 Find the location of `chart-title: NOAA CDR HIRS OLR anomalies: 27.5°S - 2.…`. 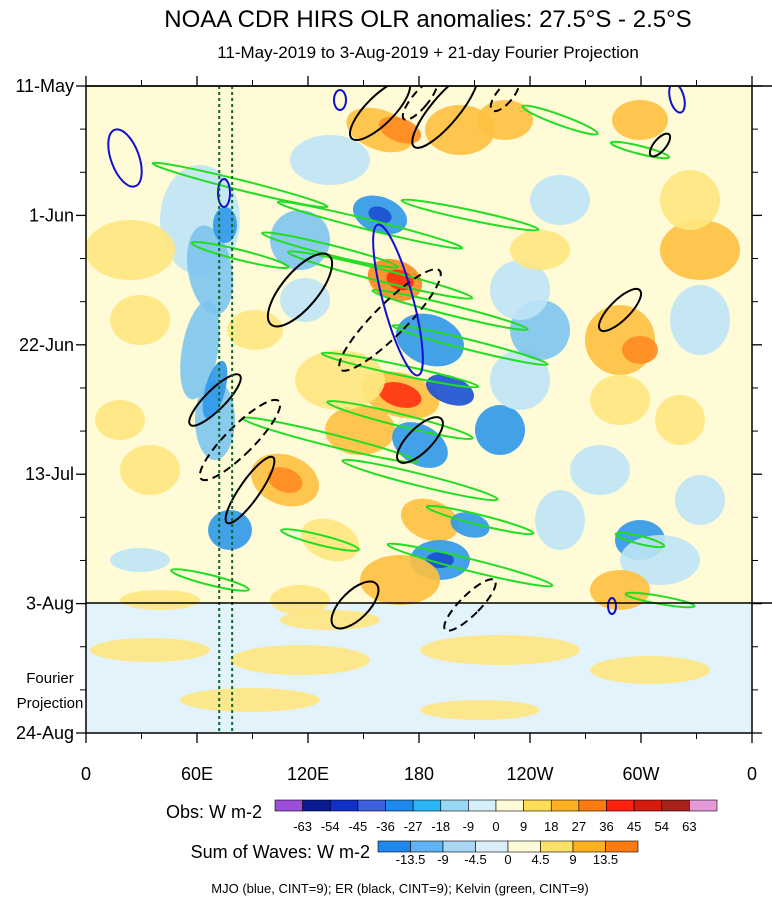

chart-title: NOAA CDR HIRS OLR anomalies: 27.5°S - 2.… is located at coordinates (427, 19).